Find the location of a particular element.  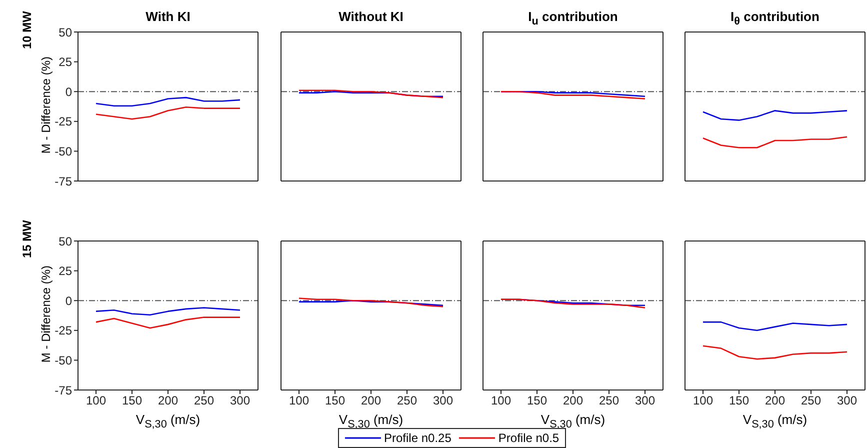

chart-title: With KI is located at coordinates (168, 16).